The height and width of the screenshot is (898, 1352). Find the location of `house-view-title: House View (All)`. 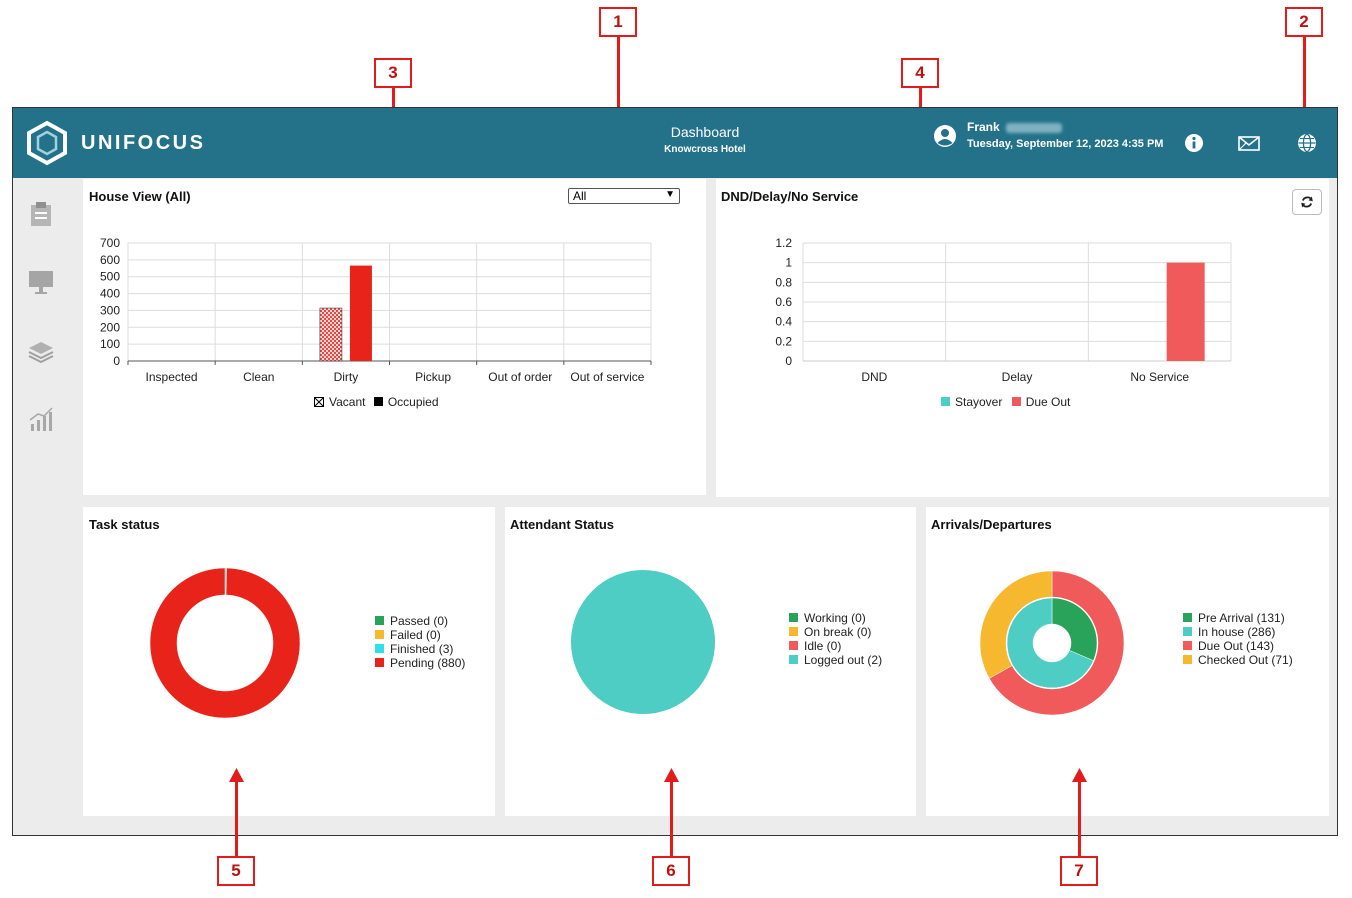

house-view-title: House View (All) is located at coordinates (140, 196).